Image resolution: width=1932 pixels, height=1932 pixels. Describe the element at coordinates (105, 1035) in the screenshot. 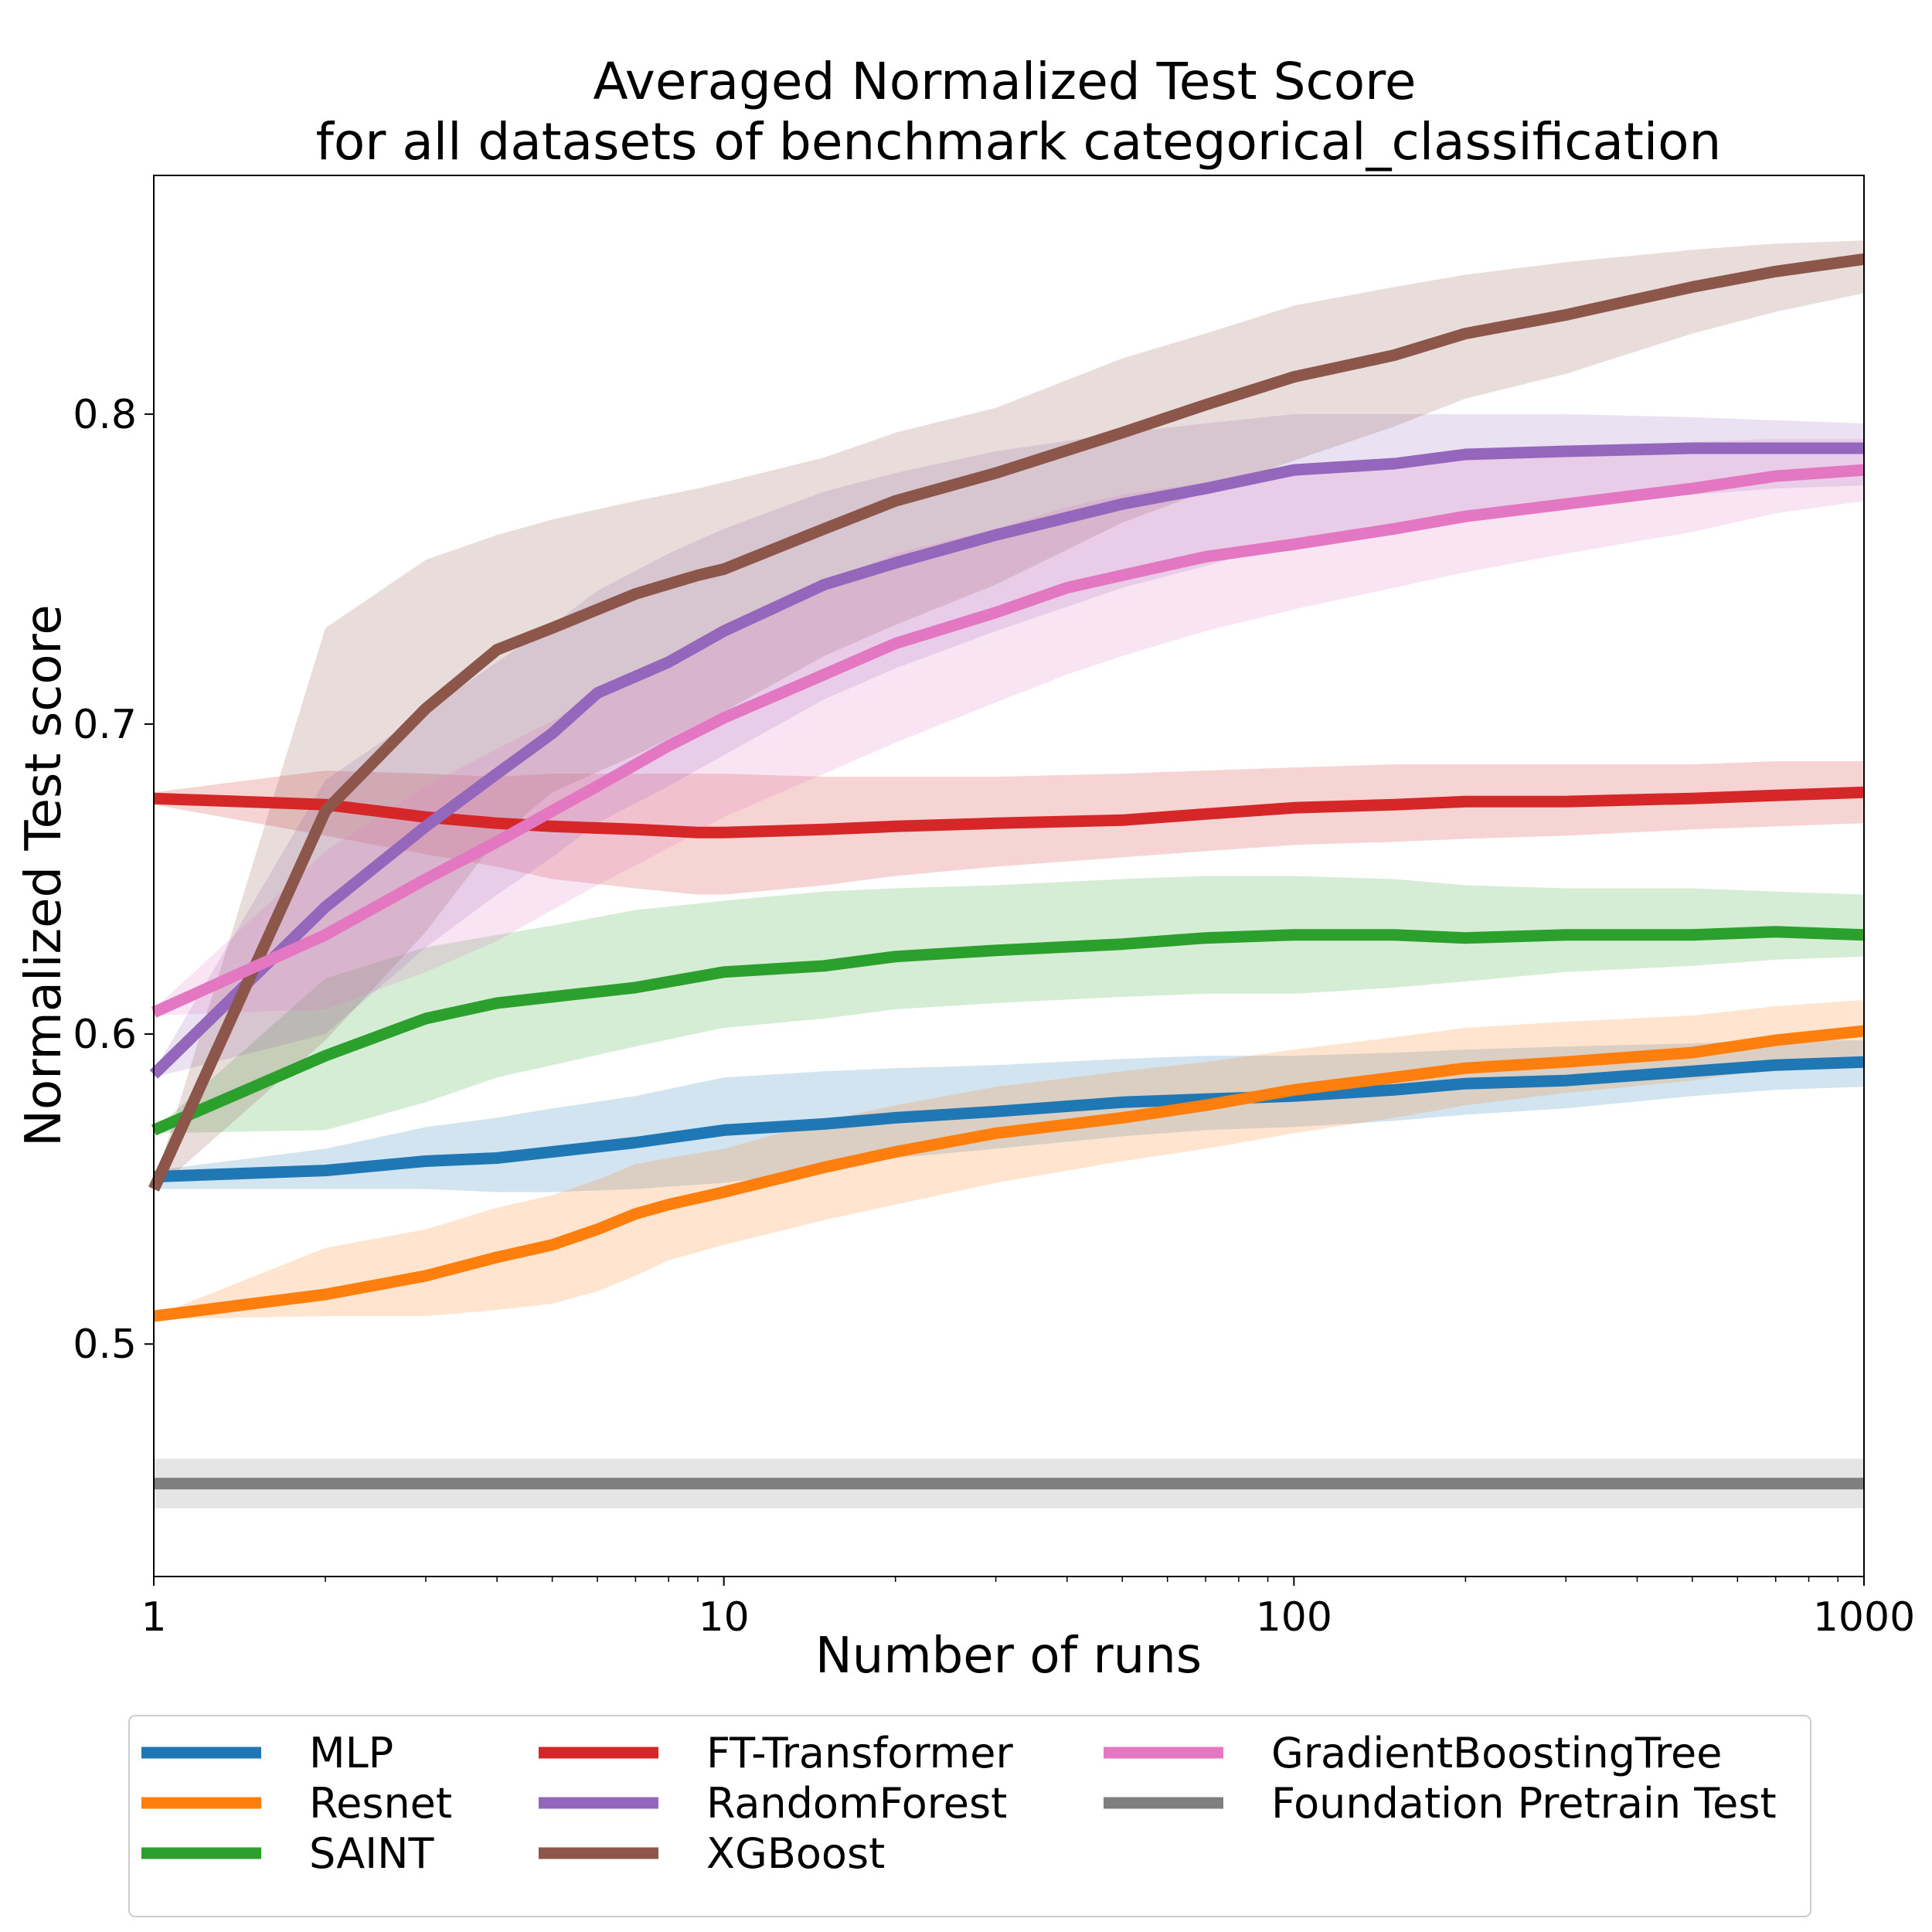

I see `y-tick-label: 0.6` at that location.